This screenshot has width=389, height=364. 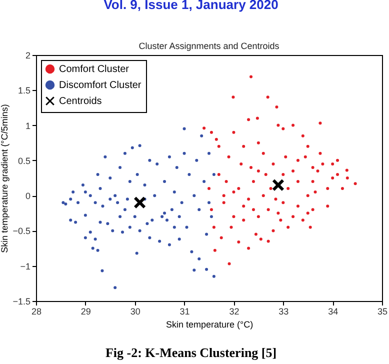 I want to click on y-tick-label: 1, so click(x=27, y=125).